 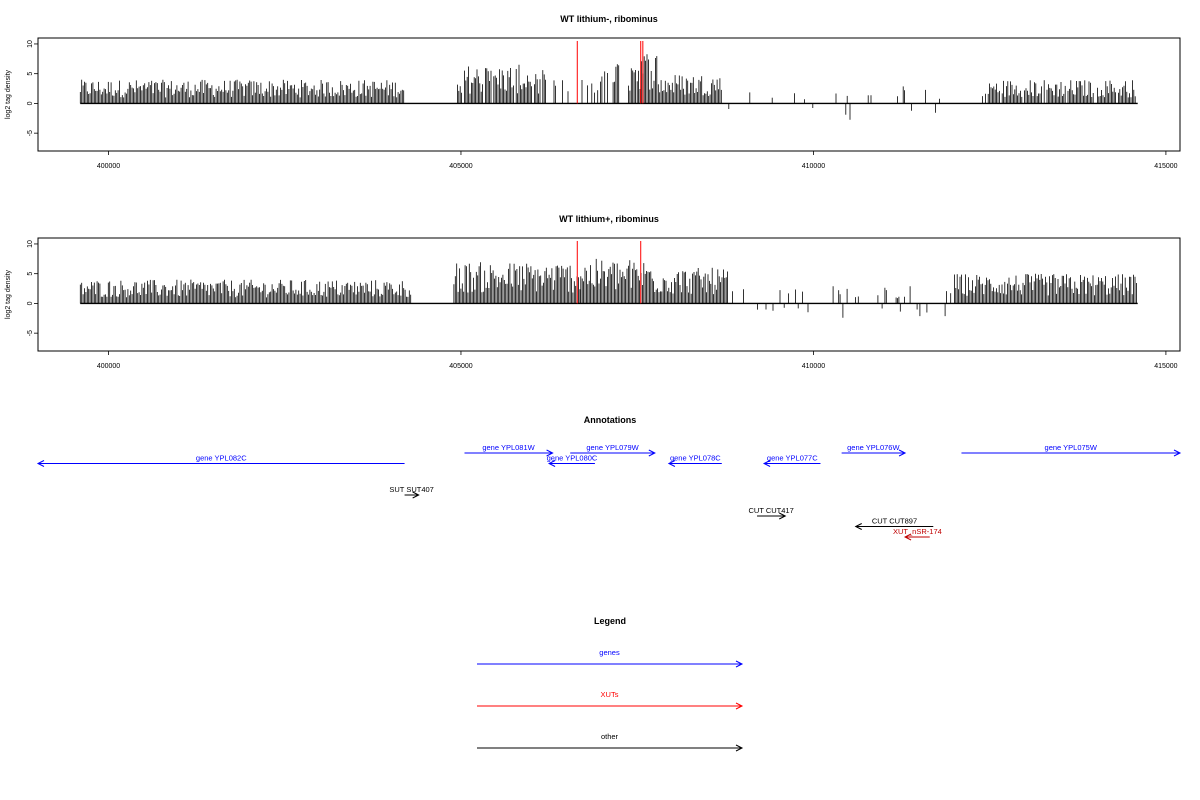 I want to click on legend-label: other, so click(x=610, y=736).